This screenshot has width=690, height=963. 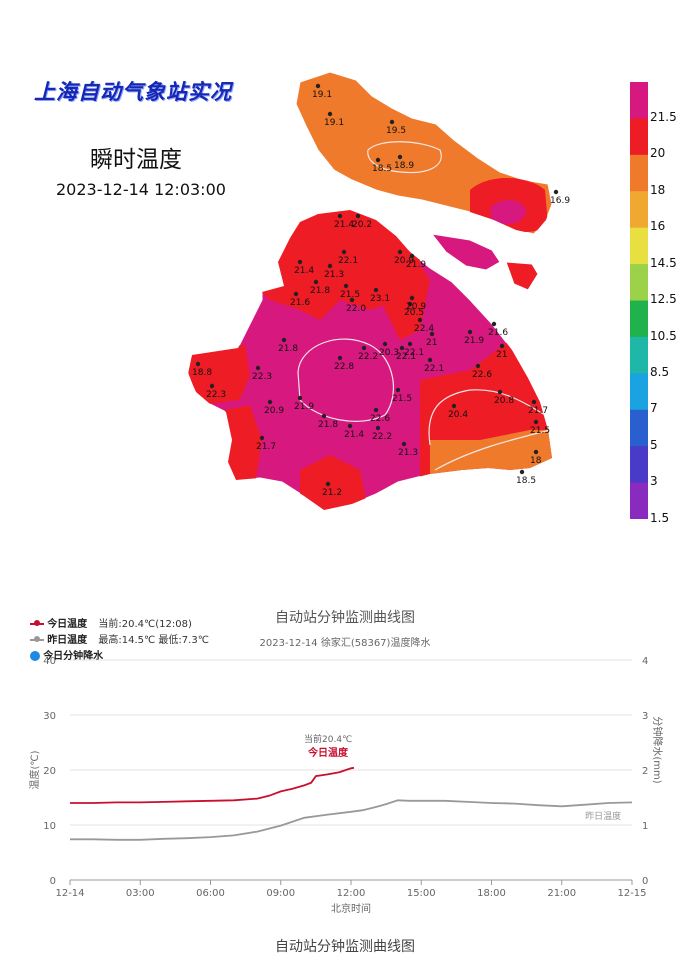 I want to click on weather-station: 18, so click(x=536, y=457).